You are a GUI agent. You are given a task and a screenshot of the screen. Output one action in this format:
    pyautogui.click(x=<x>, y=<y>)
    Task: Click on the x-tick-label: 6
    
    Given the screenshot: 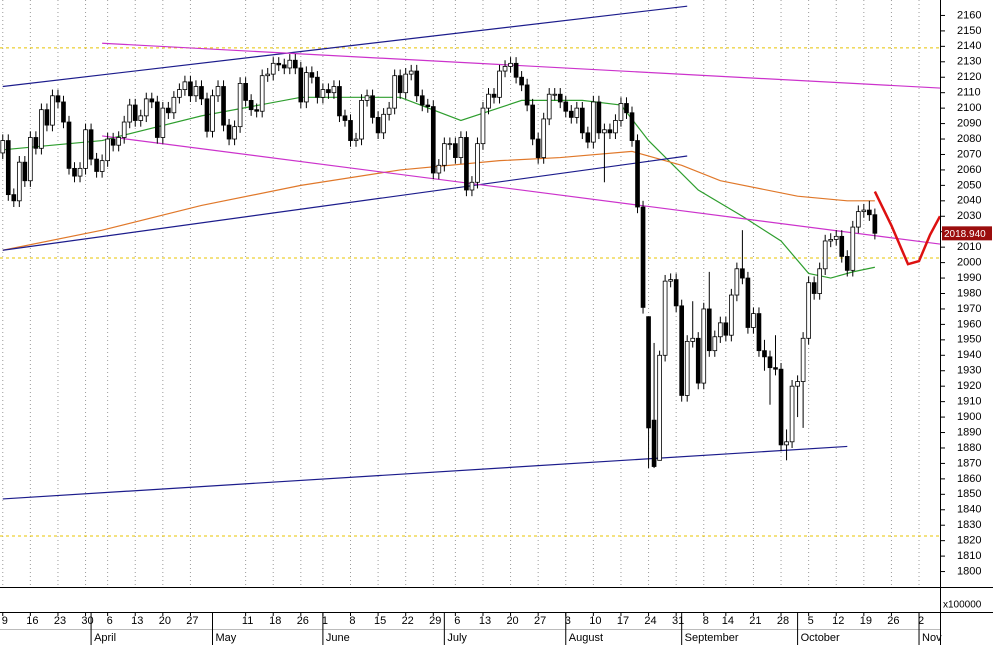 What is the action you would take?
    pyautogui.click(x=110, y=621)
    